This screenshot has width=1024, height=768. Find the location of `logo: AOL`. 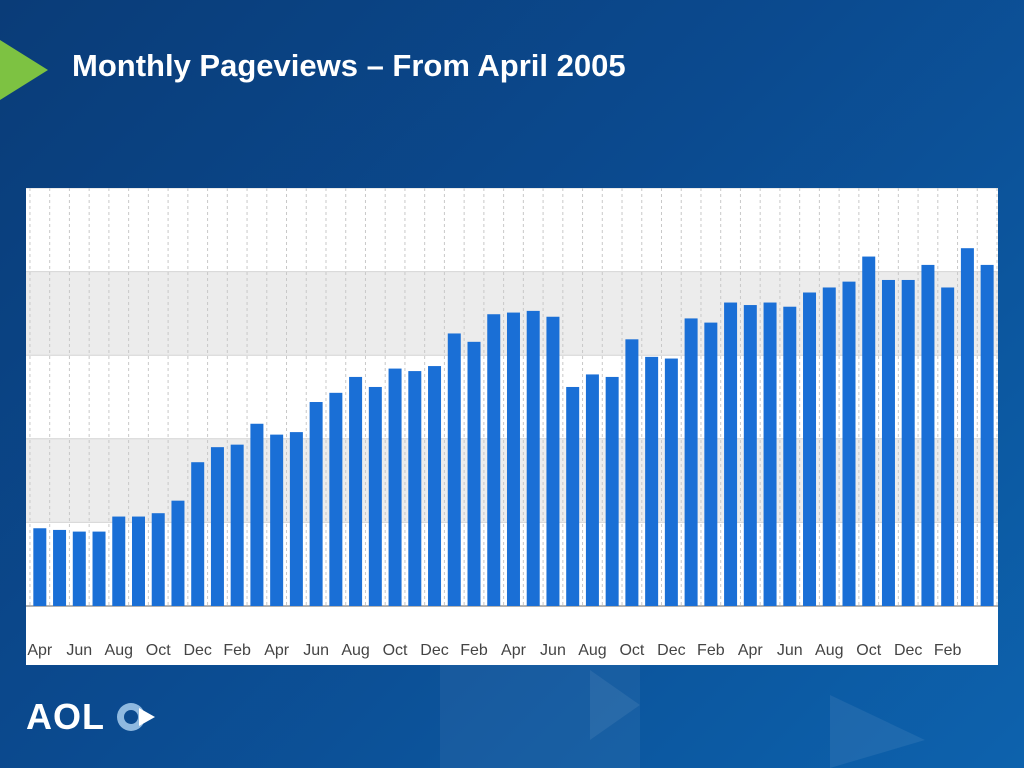

logo: AOL is located at coordinates (93, 717).